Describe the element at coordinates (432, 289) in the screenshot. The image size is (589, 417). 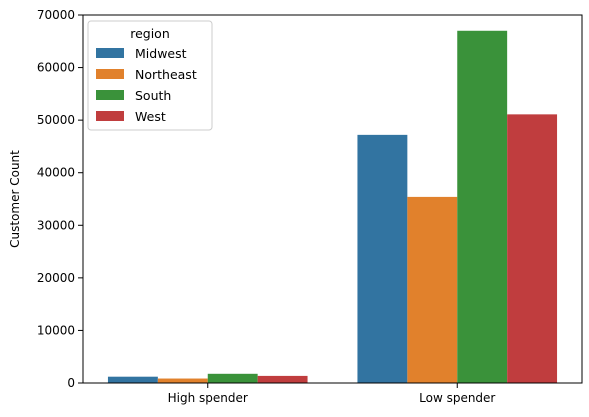
I see `bar-northeast-low-spender` at that location.